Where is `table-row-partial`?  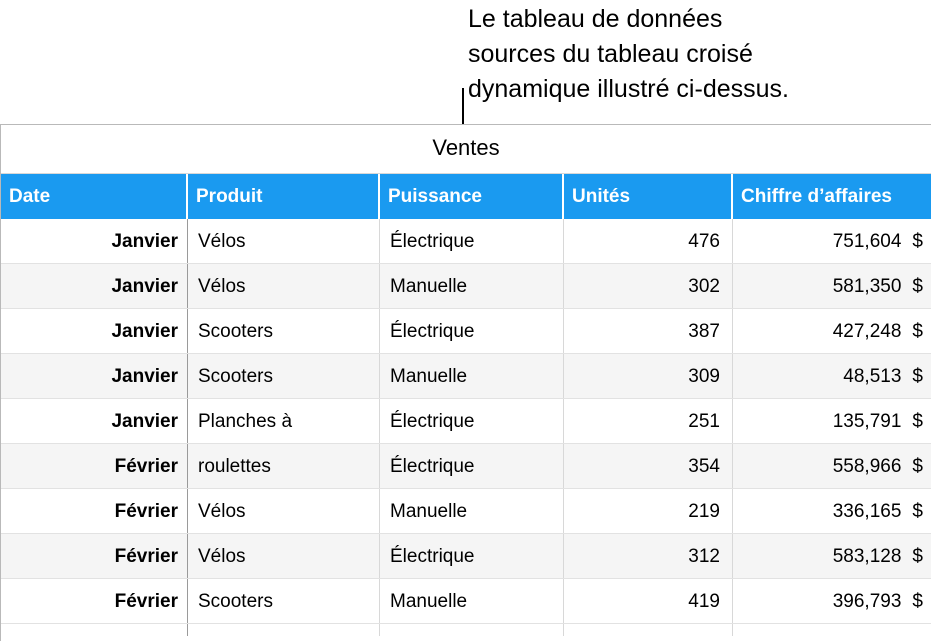
table-row-partial is located at coordinates (466, 630).